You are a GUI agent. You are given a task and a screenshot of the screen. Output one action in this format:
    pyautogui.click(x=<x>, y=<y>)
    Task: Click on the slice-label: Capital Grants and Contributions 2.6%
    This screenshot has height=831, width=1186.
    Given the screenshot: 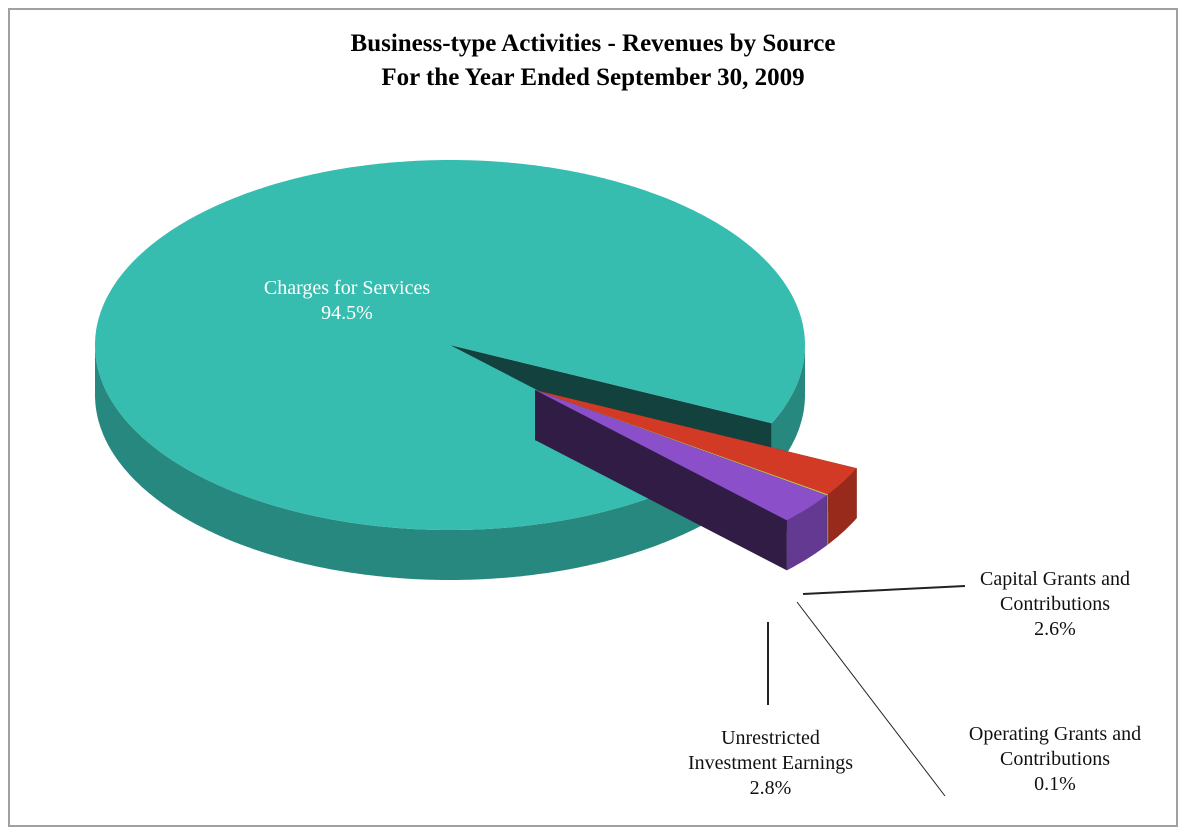 What is the action you would take?
    pyautogui.click(x=1055, y=604)
    